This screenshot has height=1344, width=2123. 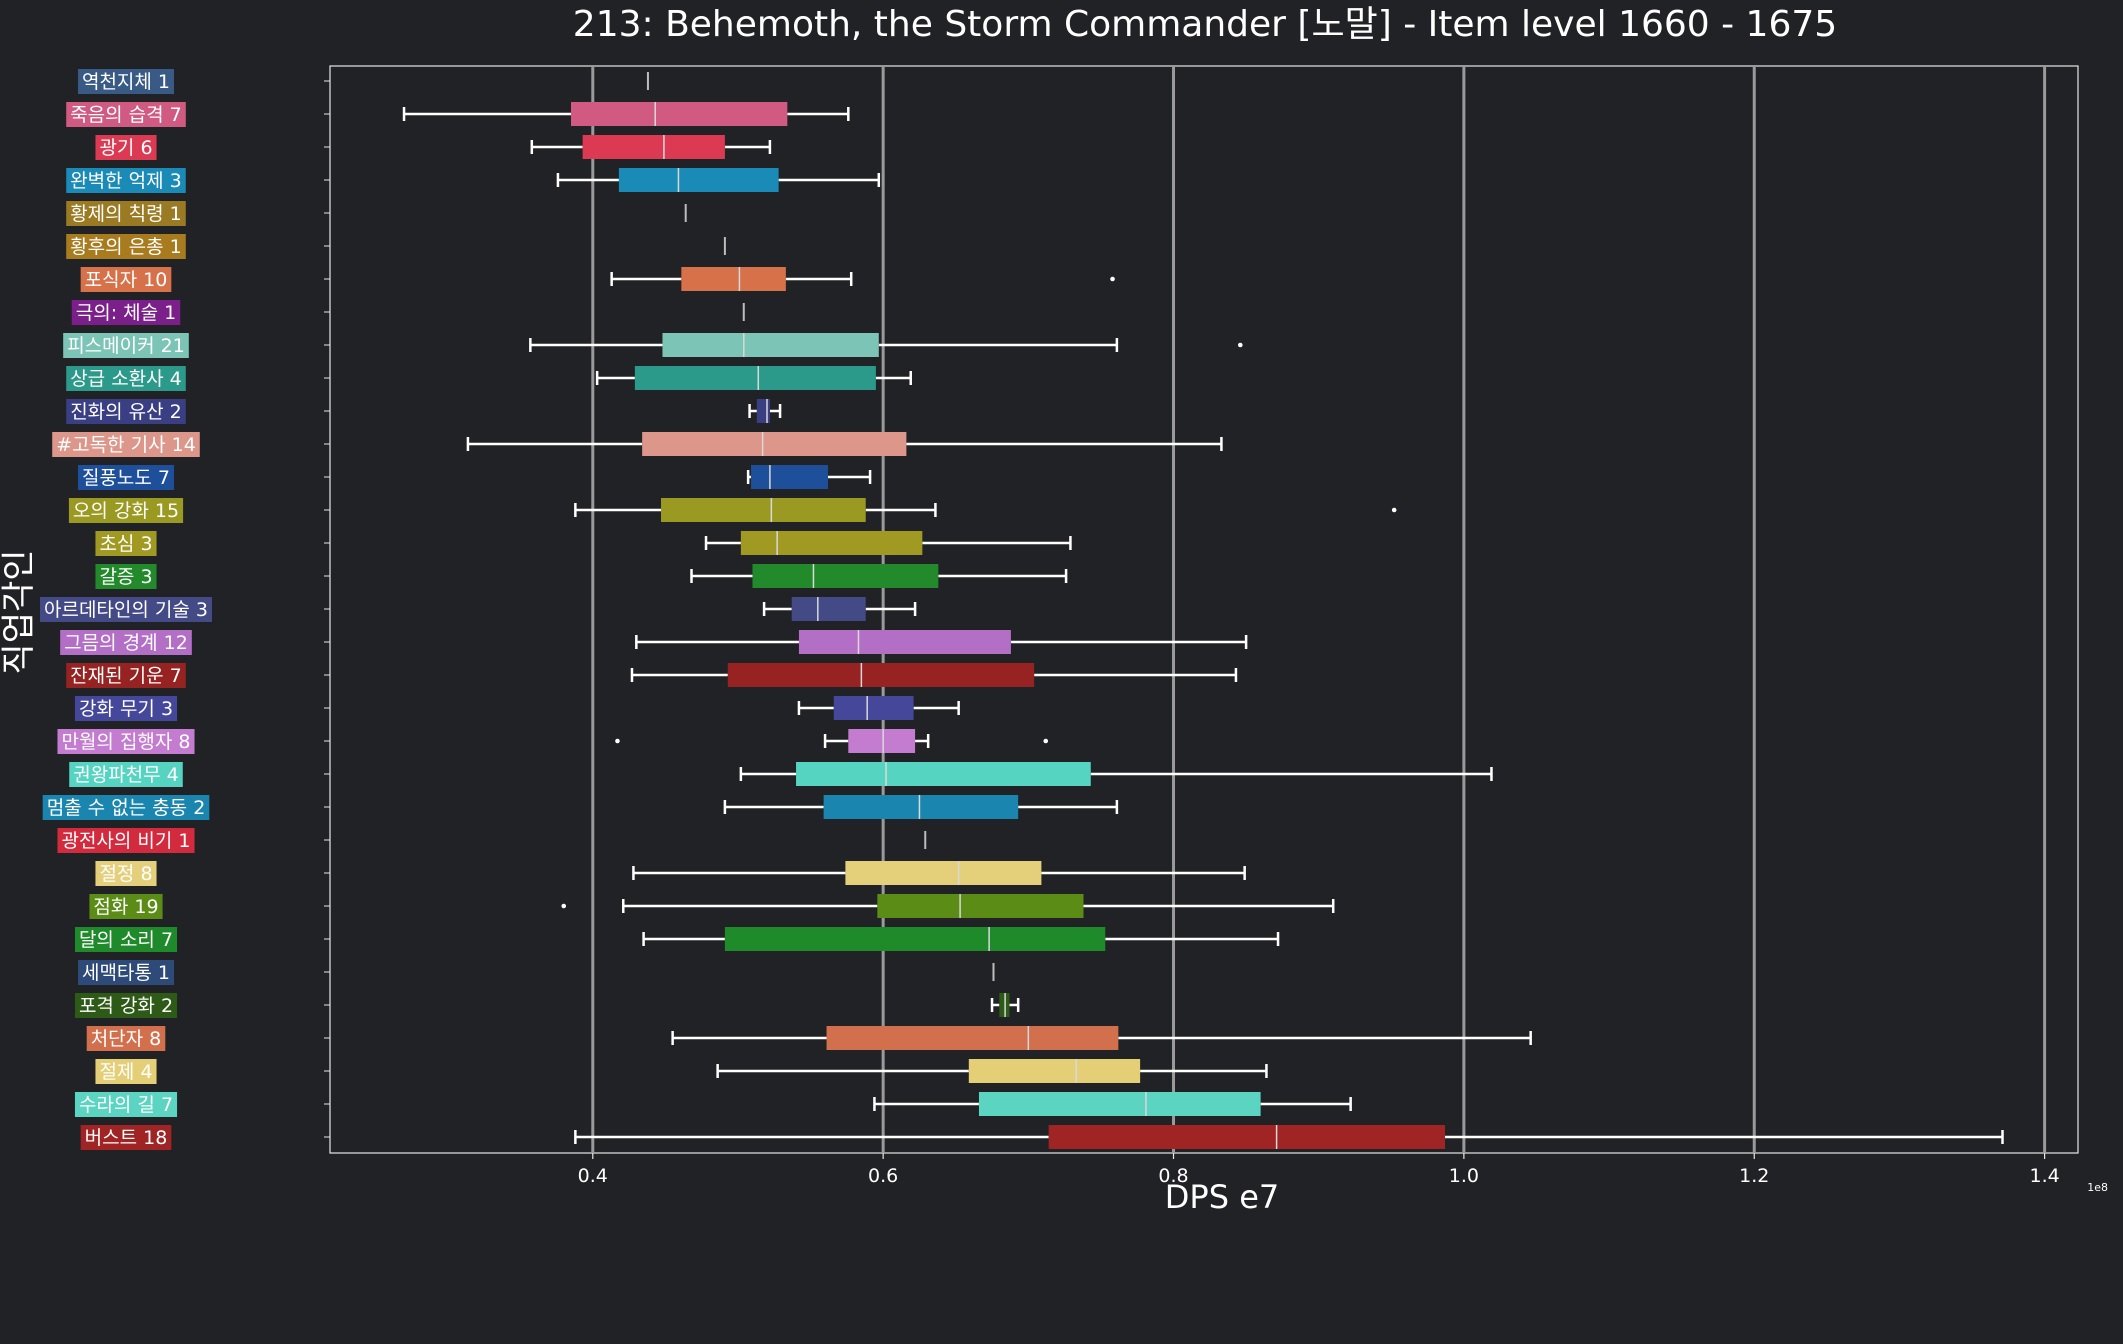 I want to click on category-label: 질풍노도 7, so click(x=126, y=477).